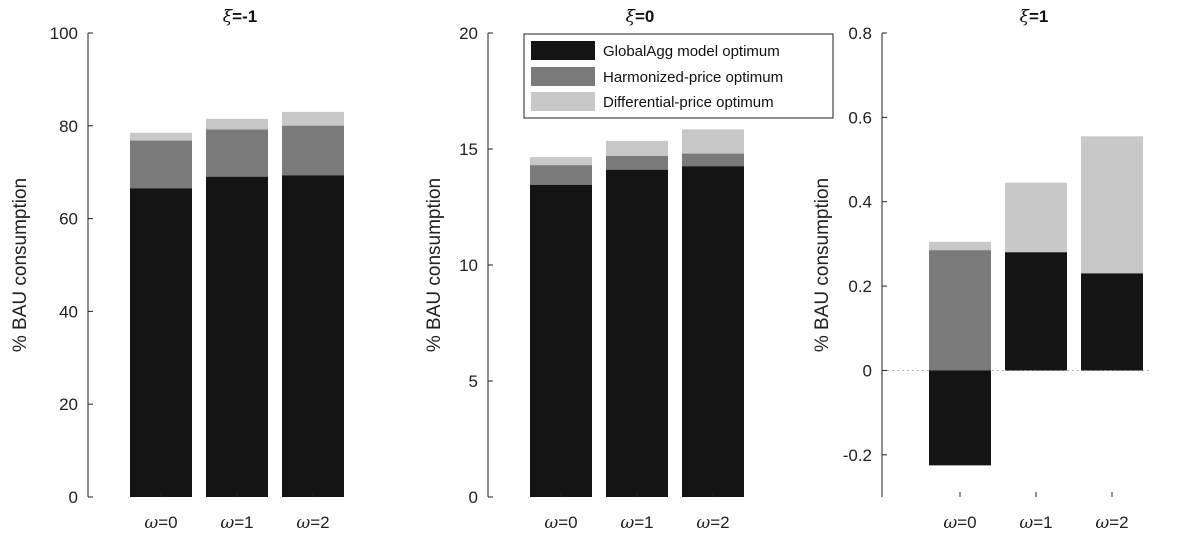  Describe the element at coordinates (860, 33) in the screenshot. I see `y-tick-label: 0.8` at that location.